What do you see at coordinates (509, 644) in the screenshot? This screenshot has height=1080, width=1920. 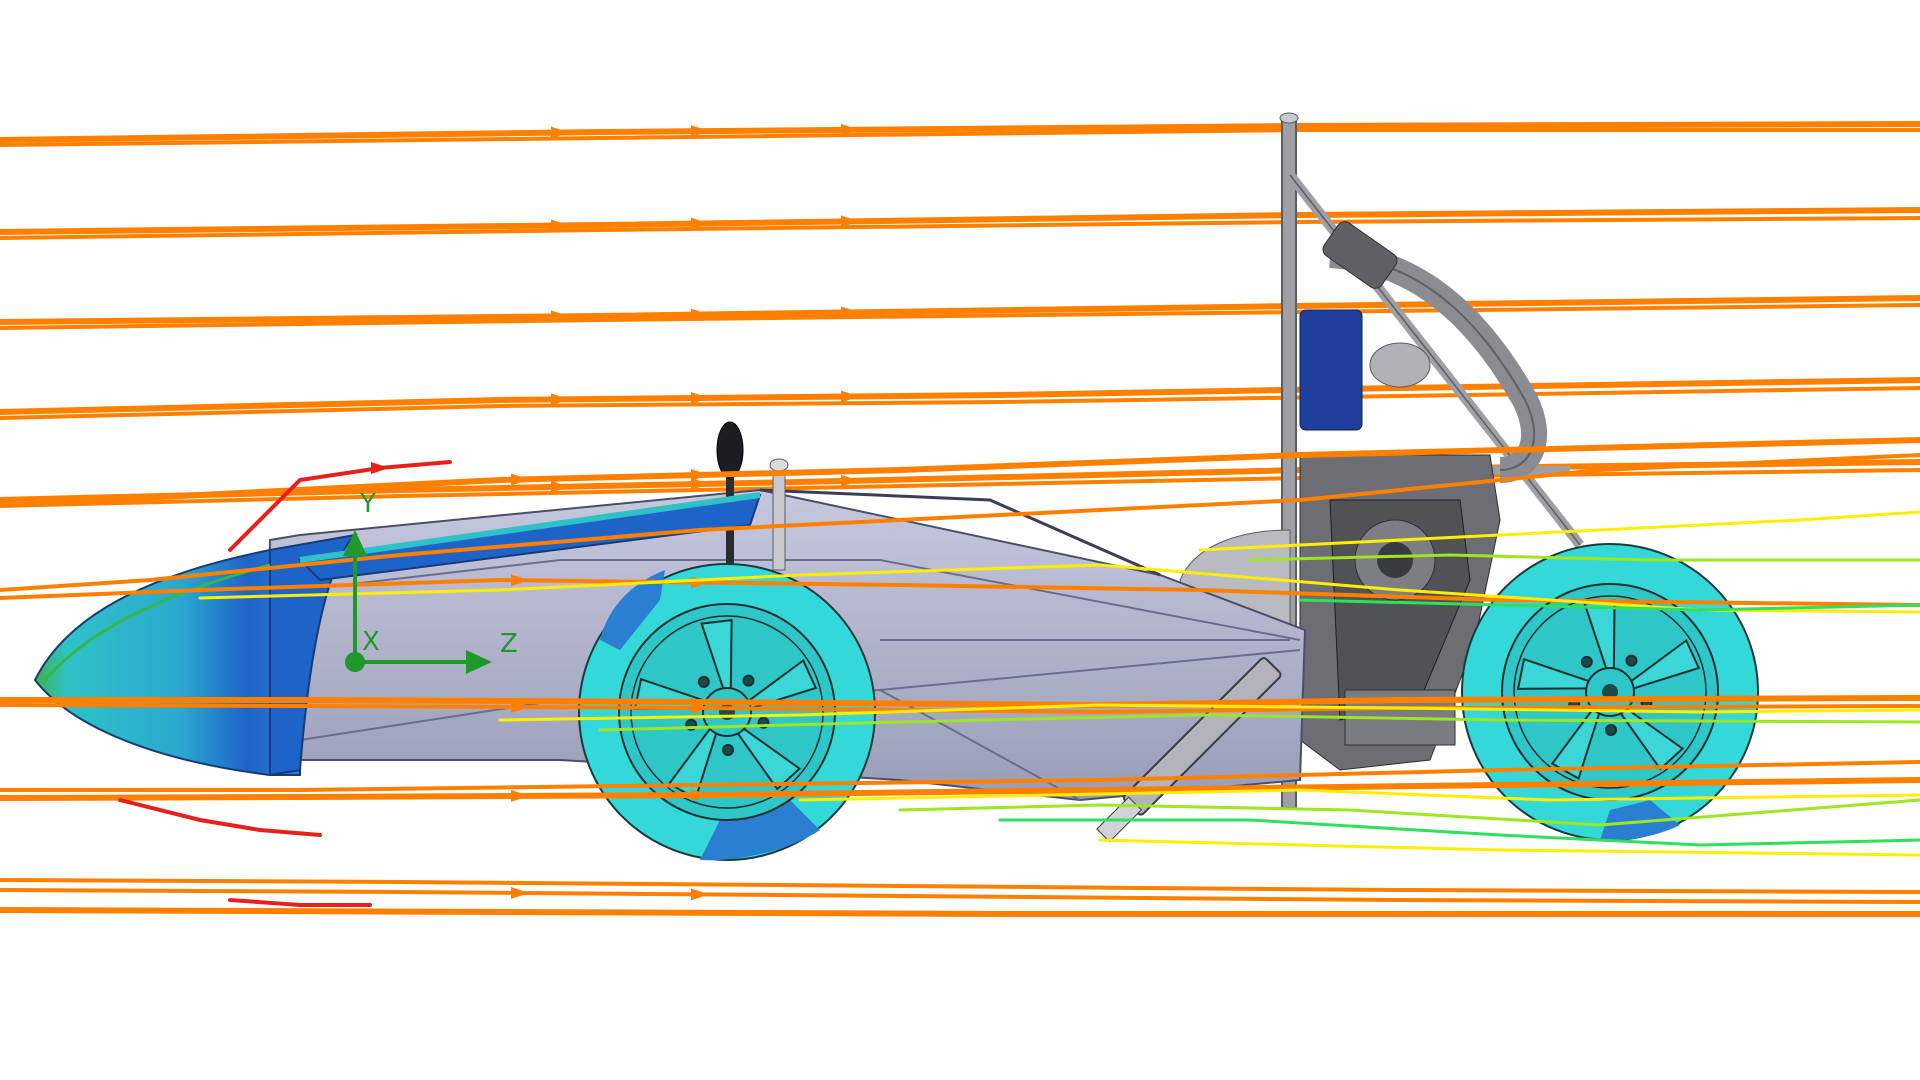 I see `axis-label-z: Z` at bounding box center [509, 644].